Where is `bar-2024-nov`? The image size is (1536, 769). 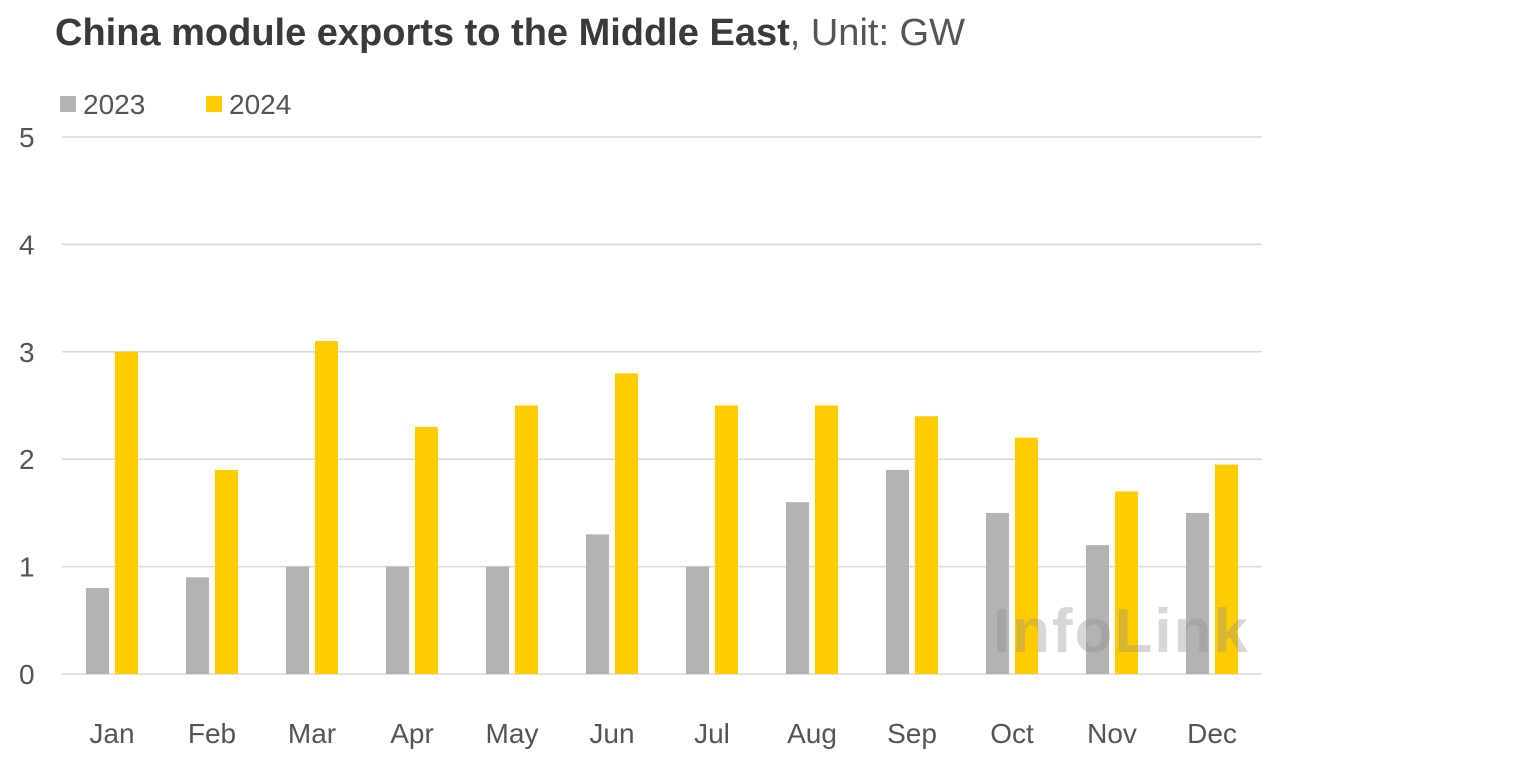 bar-2024-nov is located at coordinates (1126, 582).